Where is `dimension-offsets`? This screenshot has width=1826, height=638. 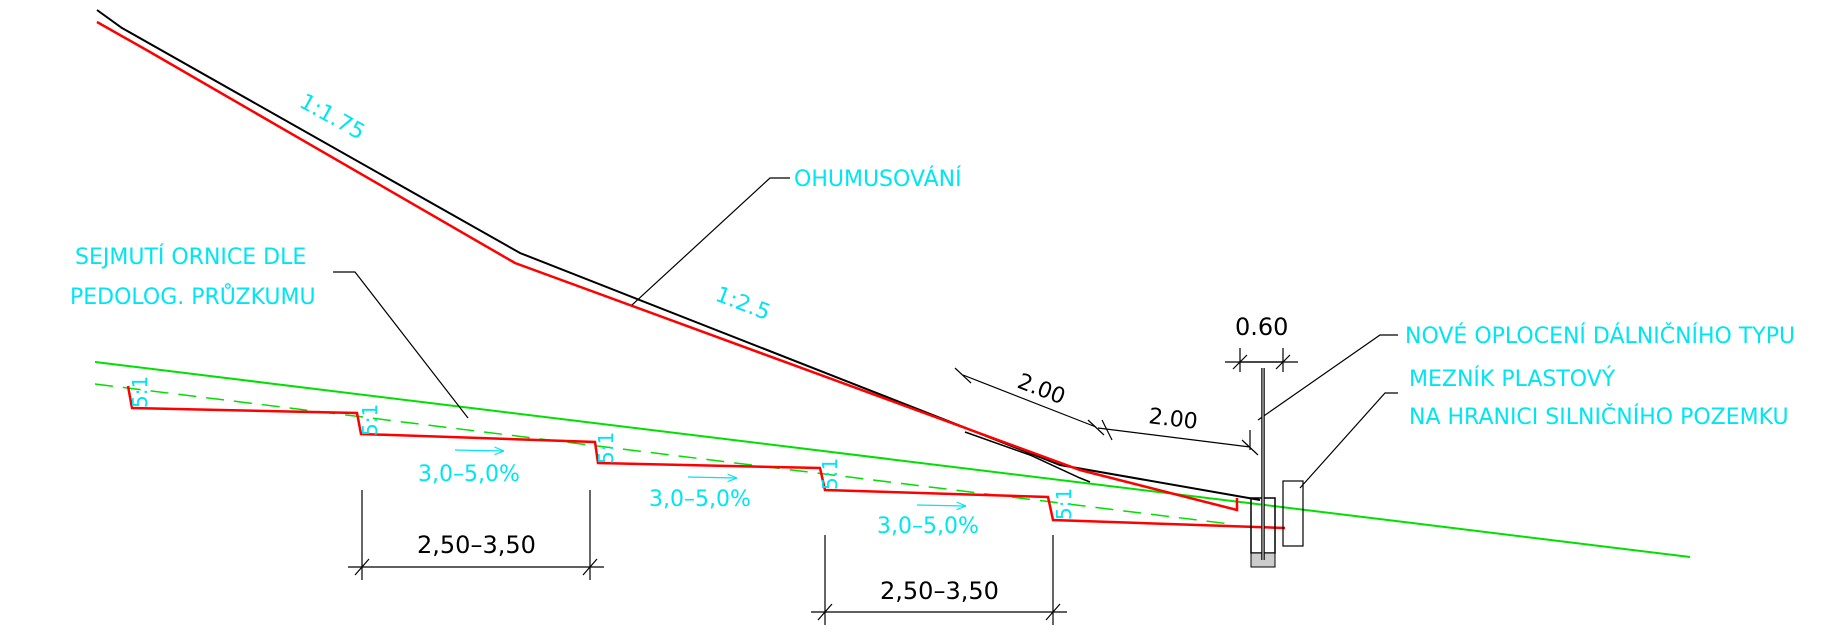
dimension-offsets is located at coordinates (1106, 411).